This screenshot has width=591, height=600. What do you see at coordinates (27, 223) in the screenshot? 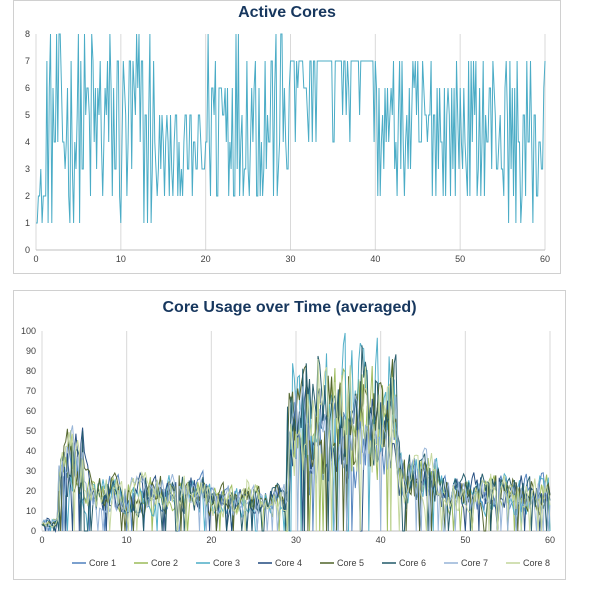
I see `y-tick-label: 1` at bounding box center [27, 223].